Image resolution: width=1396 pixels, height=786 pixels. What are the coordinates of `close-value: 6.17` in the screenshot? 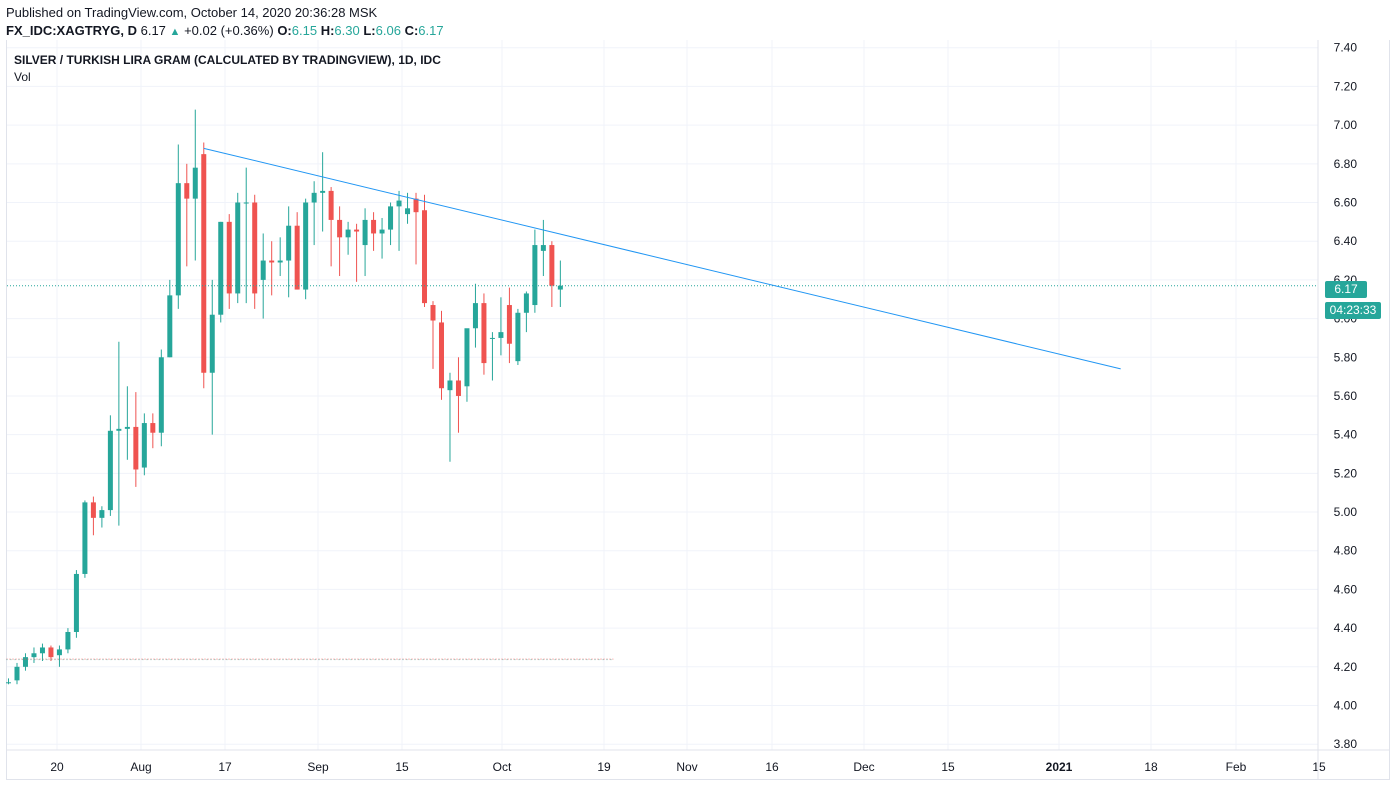 It's located at (431, 30).